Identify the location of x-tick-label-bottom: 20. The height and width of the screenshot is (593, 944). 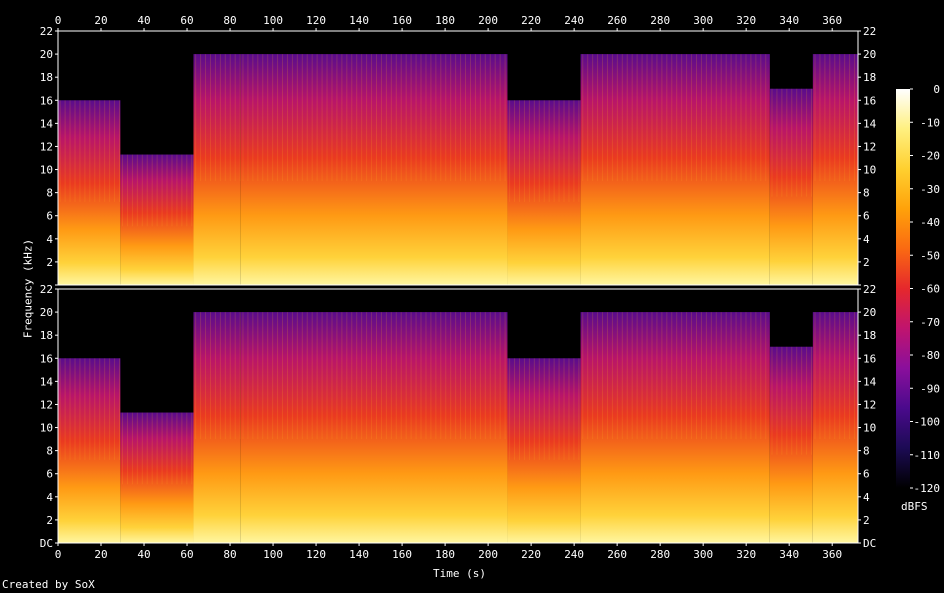
(100, 554).